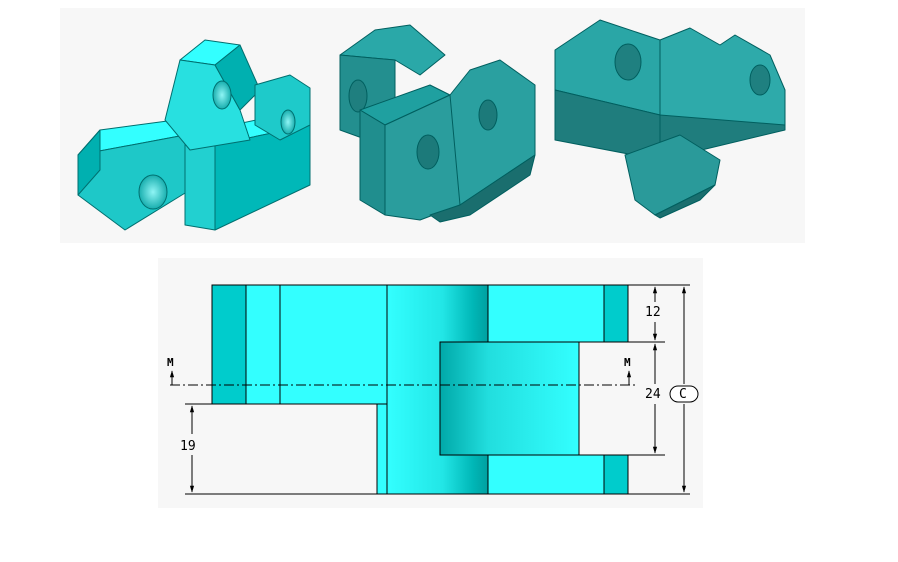 This screenshot has width=898, height=562. Describe the element at coordinates (653, 312) in the screenshot. I see `dimension-label-12: 12` at that location.